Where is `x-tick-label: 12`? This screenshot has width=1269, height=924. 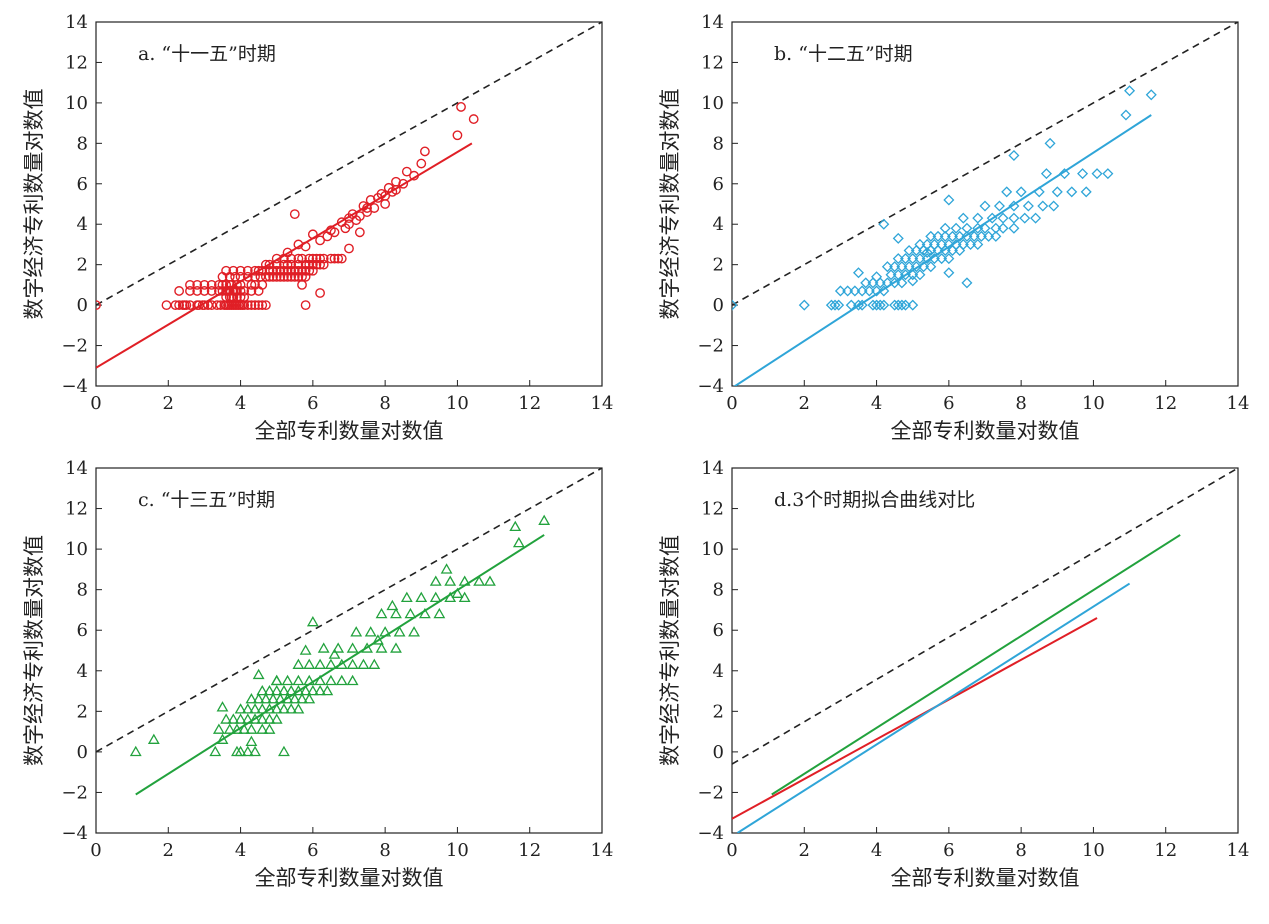
x-tick-label: 12 is located at coordinates (1165, 403).